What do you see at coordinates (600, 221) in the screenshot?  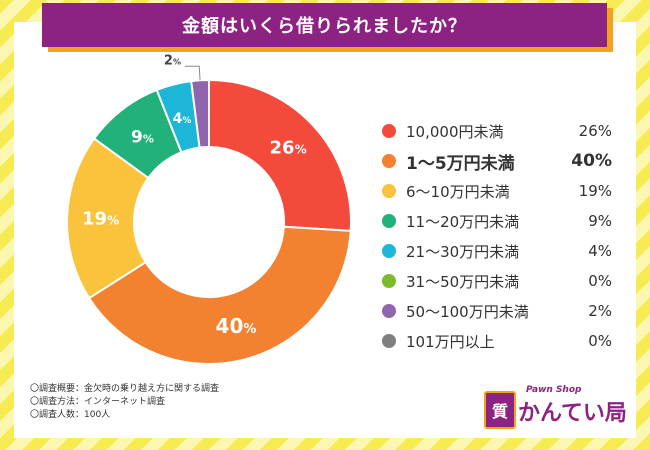 I see `legend-value: 9%` at bounding box center [600, 221].